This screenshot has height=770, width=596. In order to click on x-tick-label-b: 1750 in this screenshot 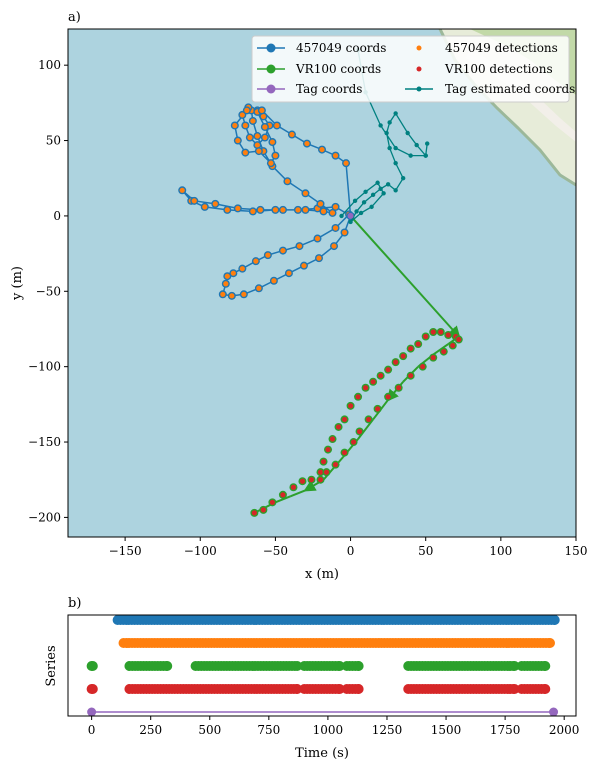, I will do `click(505, 730)`.